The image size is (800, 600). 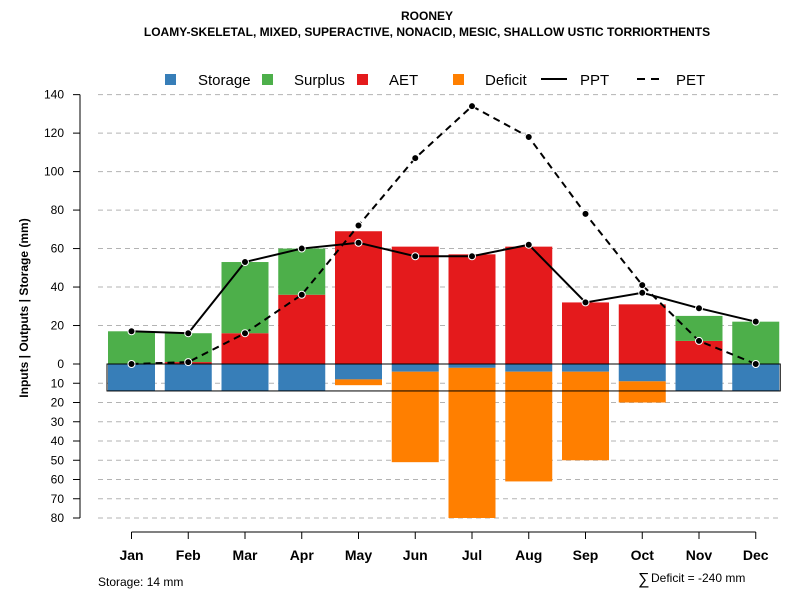 I want to click on surplus-bar-feb, so click(x=188, y=348).